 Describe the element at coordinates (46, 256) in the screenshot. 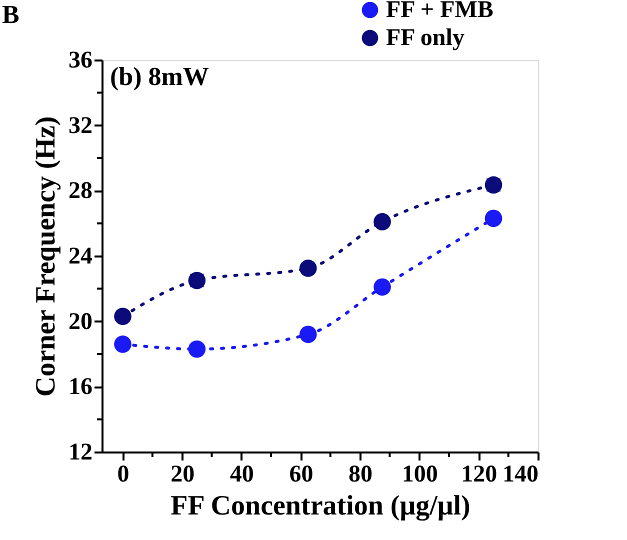

I see `y-axis-title: Corner Frequency (Hz)` at that location.